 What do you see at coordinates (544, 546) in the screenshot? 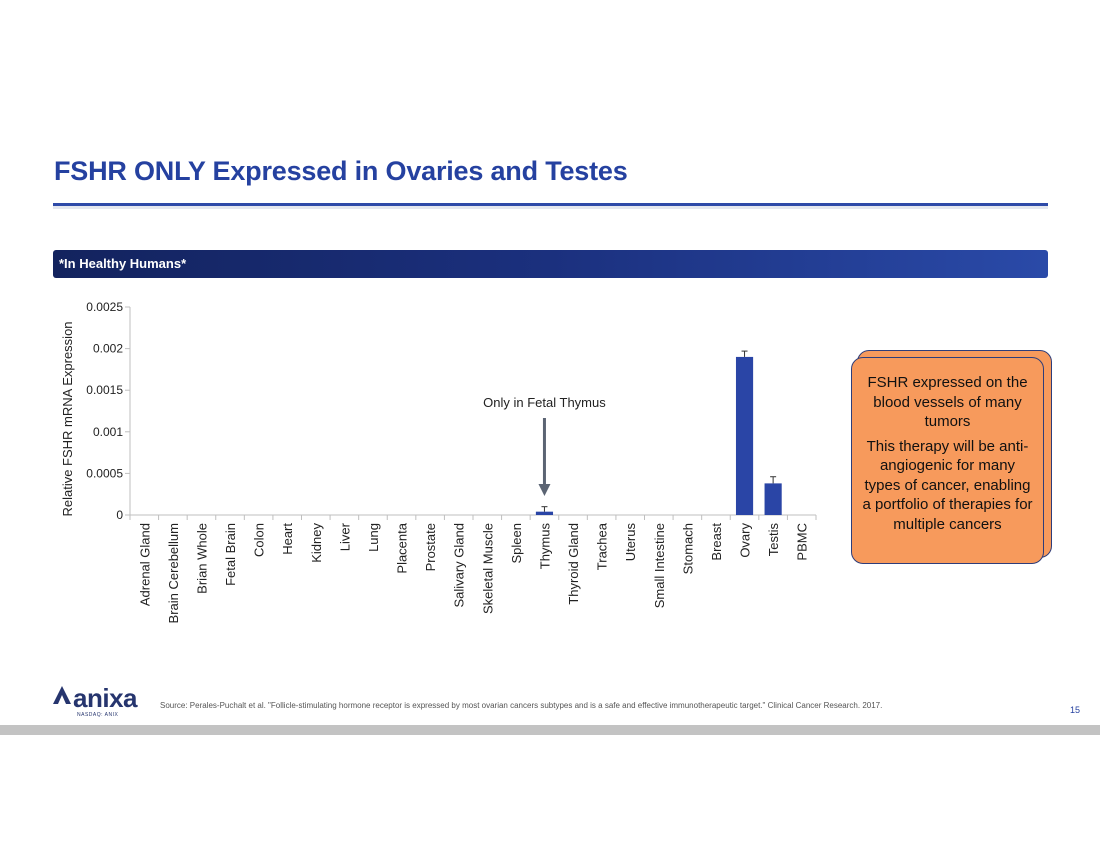
I see `x-tick-label: Thymus` at bounding box center [544, 546].